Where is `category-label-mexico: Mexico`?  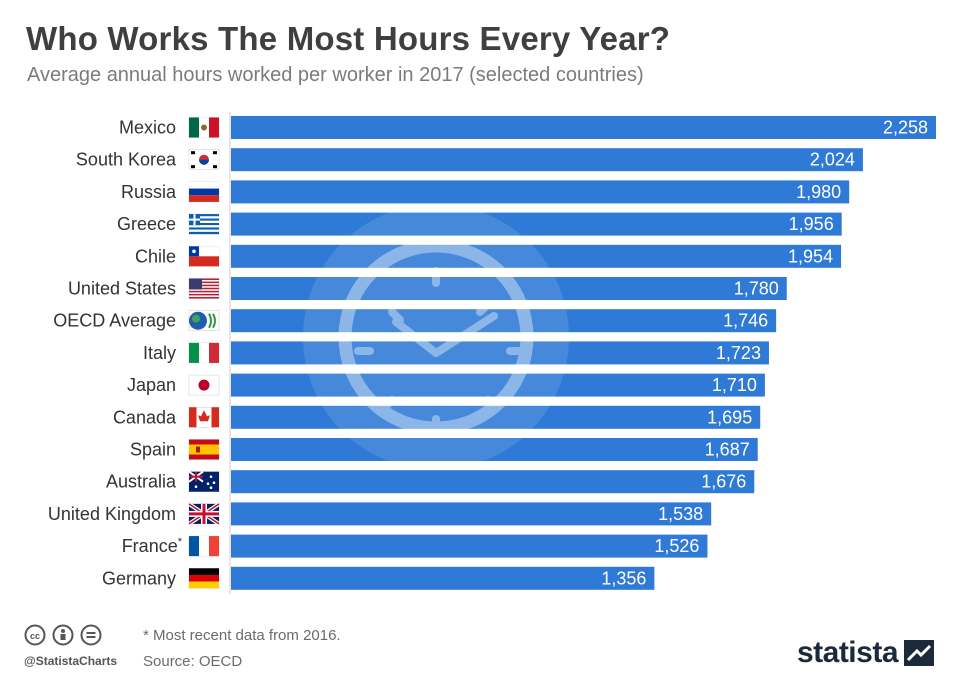
category-label-mexico: Mexico is located at coordinates (147, 128).